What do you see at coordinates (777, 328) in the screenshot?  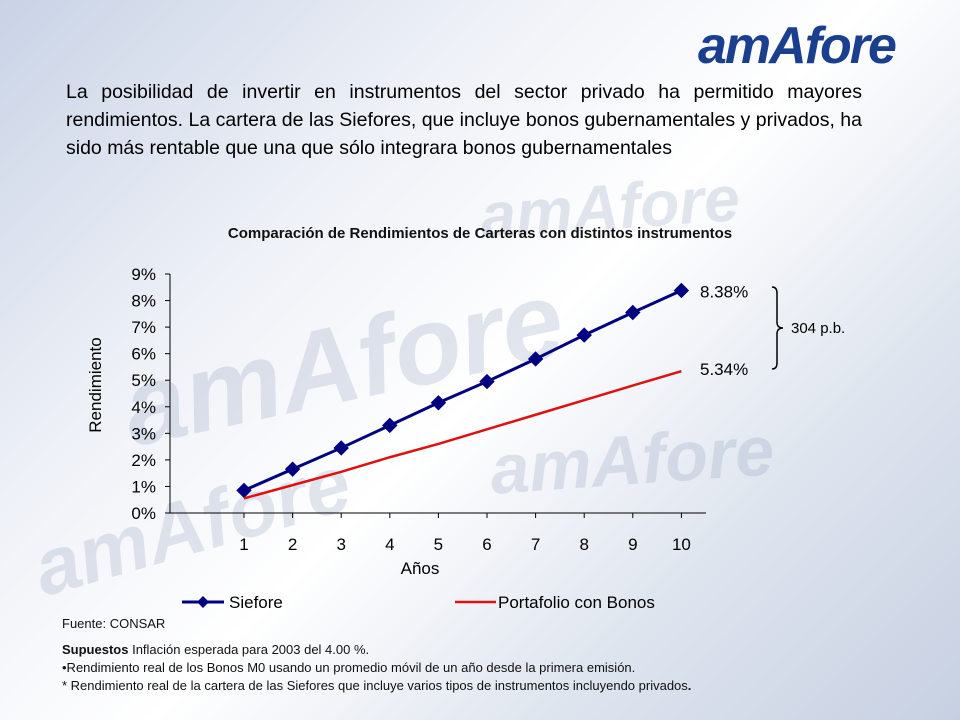 I see `spread-bracket` at bounding box center [777, 328].